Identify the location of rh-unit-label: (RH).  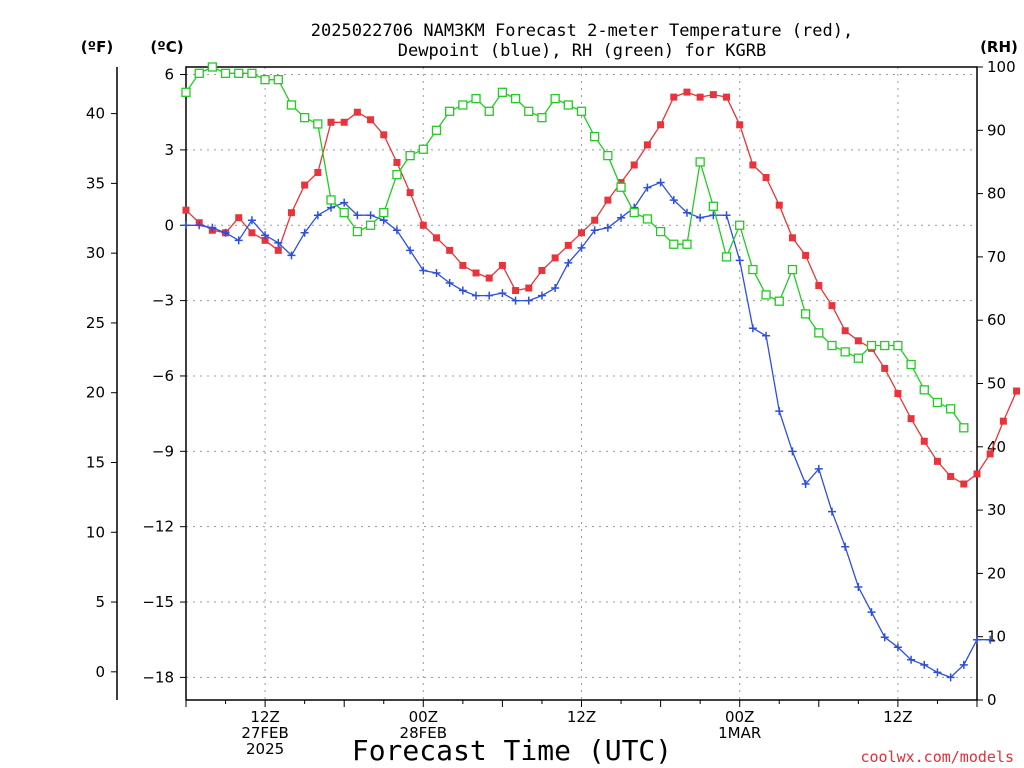
(999, 47).